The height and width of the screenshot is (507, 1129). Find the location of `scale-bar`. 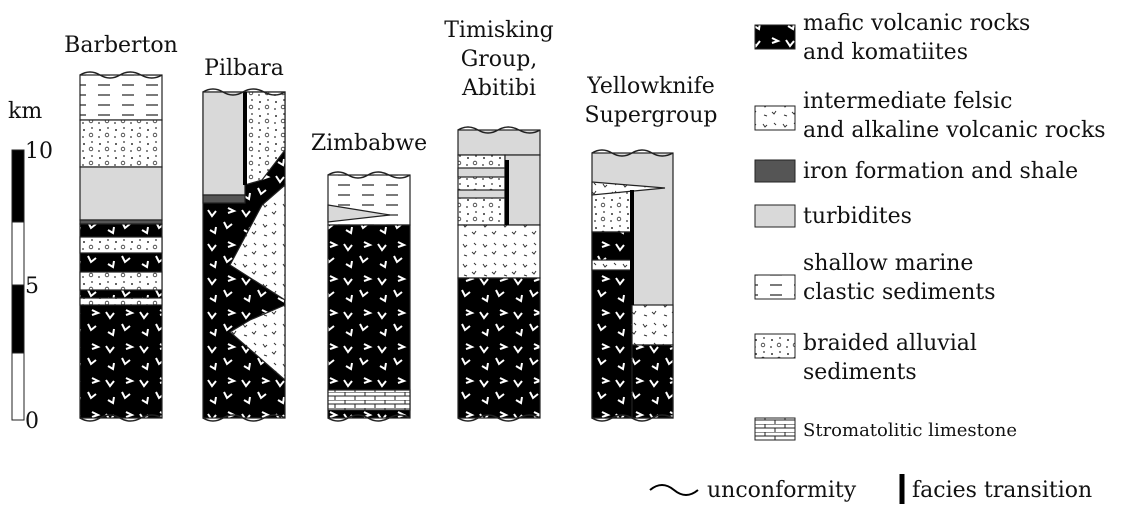

scale-bar is located at coordinates (18, 285).